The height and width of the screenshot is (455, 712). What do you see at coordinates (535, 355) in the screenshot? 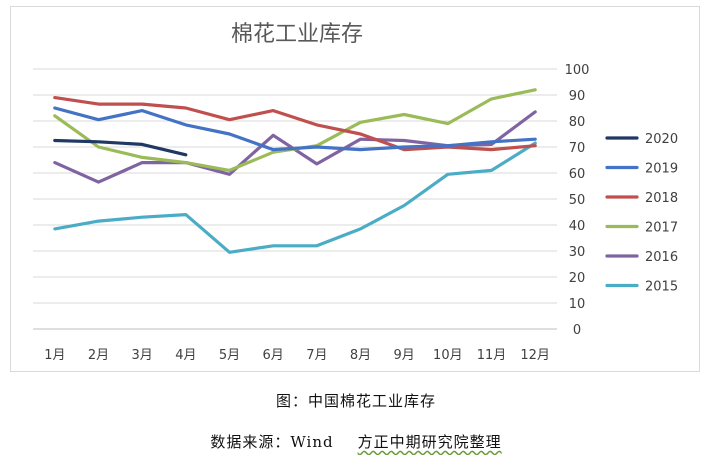
I see `x-tick-label: 12月` at bounding box center [535, 355].